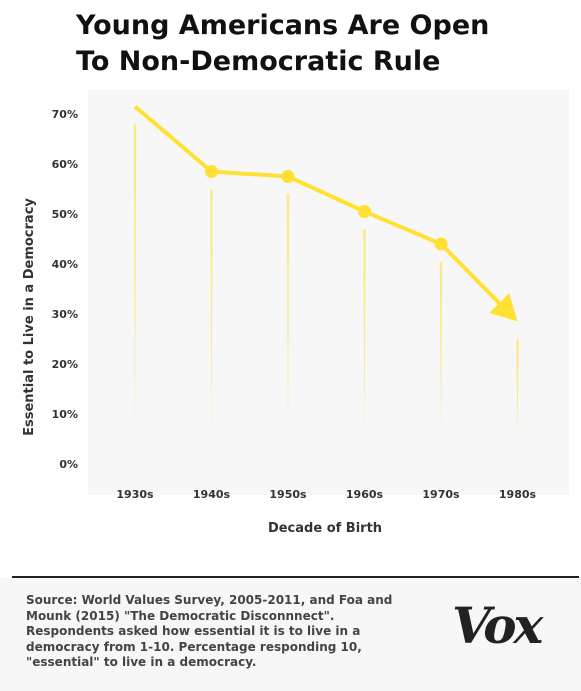  What do you see at coordinates (258, 61) in the screenshot?
I see `chart-title-line-2: To Non-Democratic Rule` at bounding box center [258, 61].